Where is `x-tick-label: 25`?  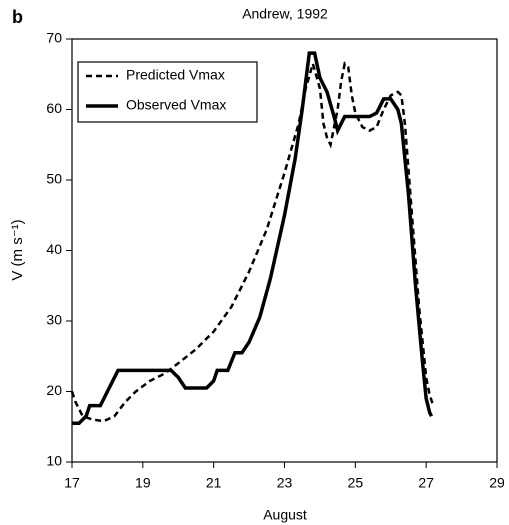 x-tick-label: 25 is located at coordinates (356, 483).